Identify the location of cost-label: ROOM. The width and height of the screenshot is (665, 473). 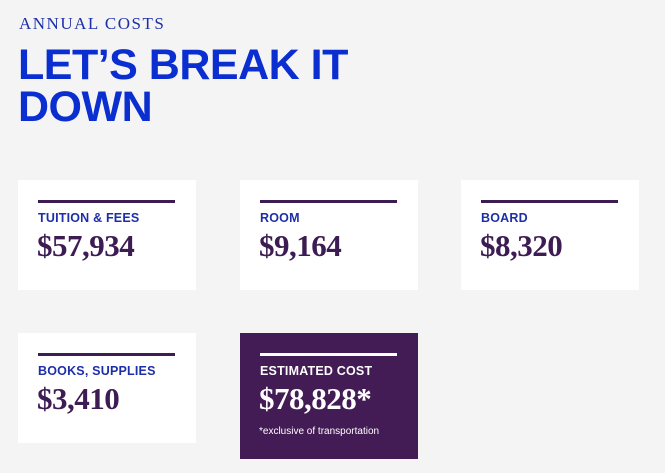
(280, 218).